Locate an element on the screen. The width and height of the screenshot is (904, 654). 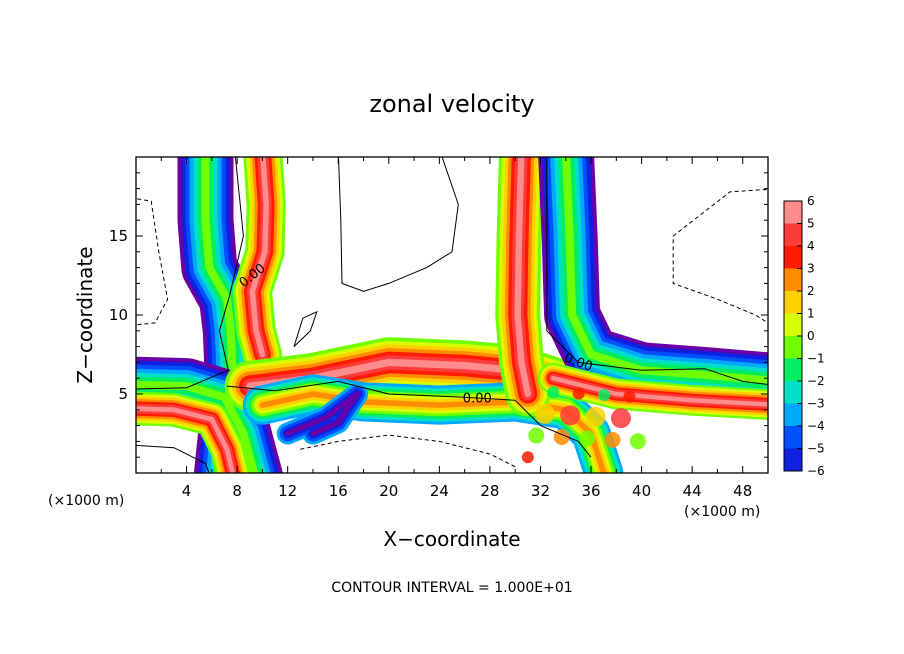
x-axis-unit-left: (×1000 m) is located at coordinates (86, 501).